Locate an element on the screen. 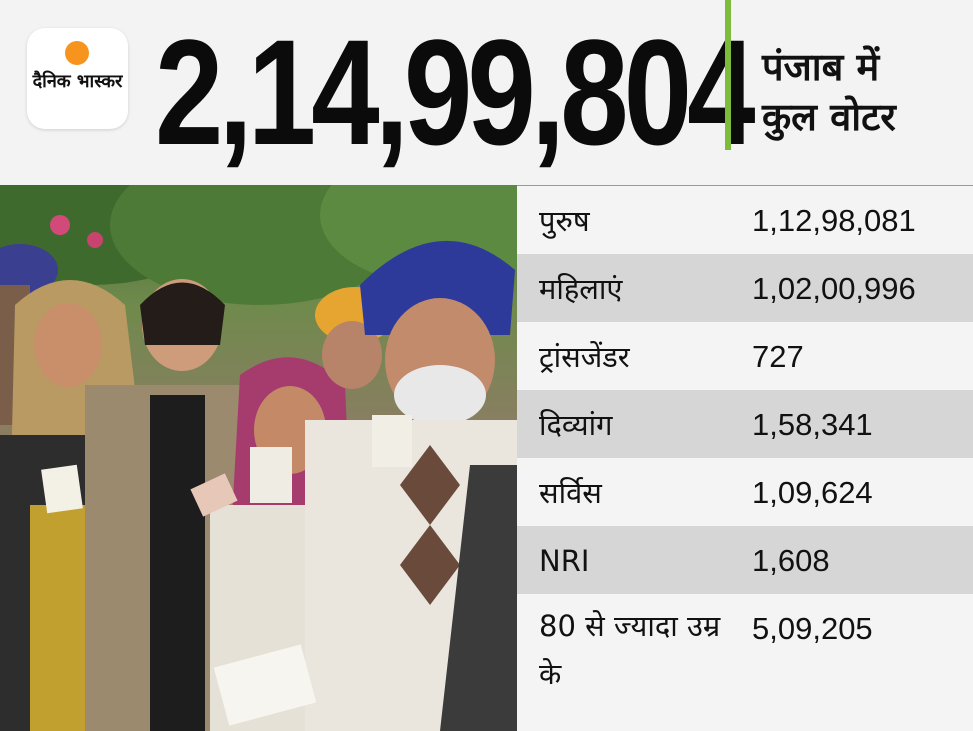 Image resolution: width=973 pixels, height=731 pixels. row-label: महिलाएं is located at coordinates (581, 289).